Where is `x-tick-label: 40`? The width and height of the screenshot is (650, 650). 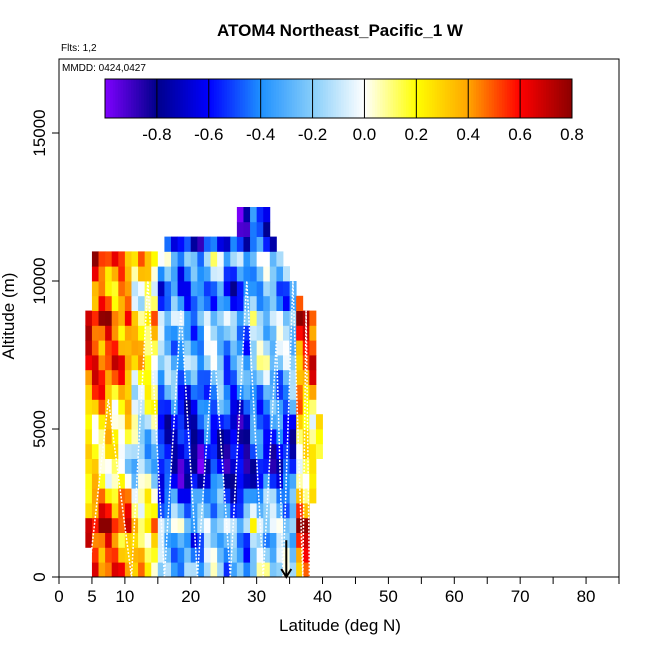
x-tick-label: 40 is located at coordinates (322, 596).